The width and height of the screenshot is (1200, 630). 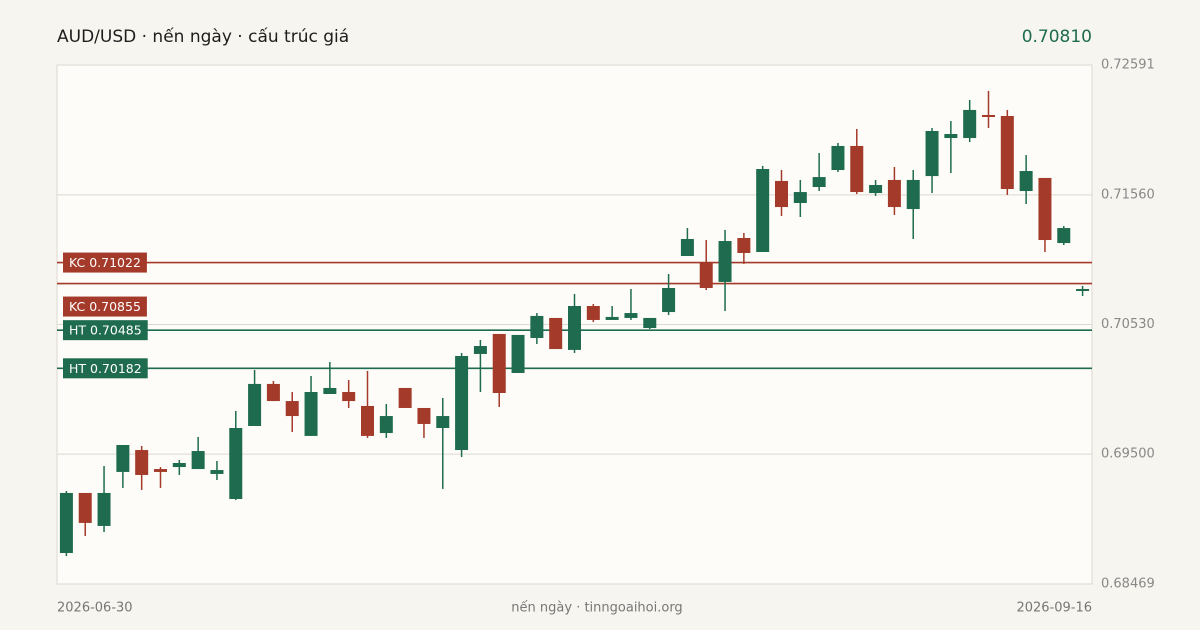 What do you see at coordinates (1057, 37) in the screenshot?
I see `last-price: 0.70810` at bounding box center [1057, 37].